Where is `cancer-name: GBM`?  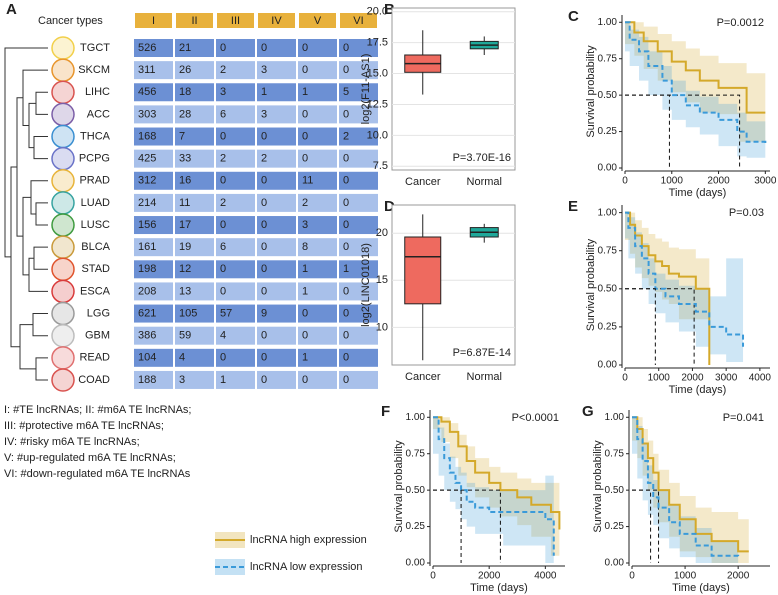 cancer-name: GBM is located at coordinates (97, 336).